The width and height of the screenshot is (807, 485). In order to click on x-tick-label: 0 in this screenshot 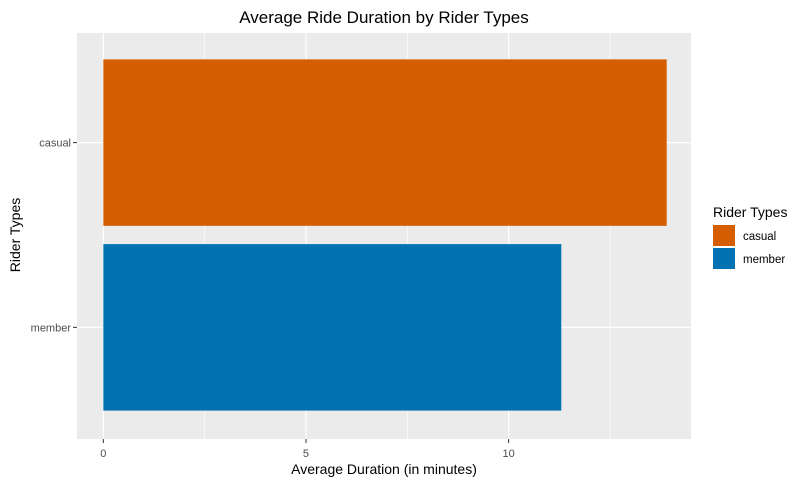, I will do `click(103, 454)`.